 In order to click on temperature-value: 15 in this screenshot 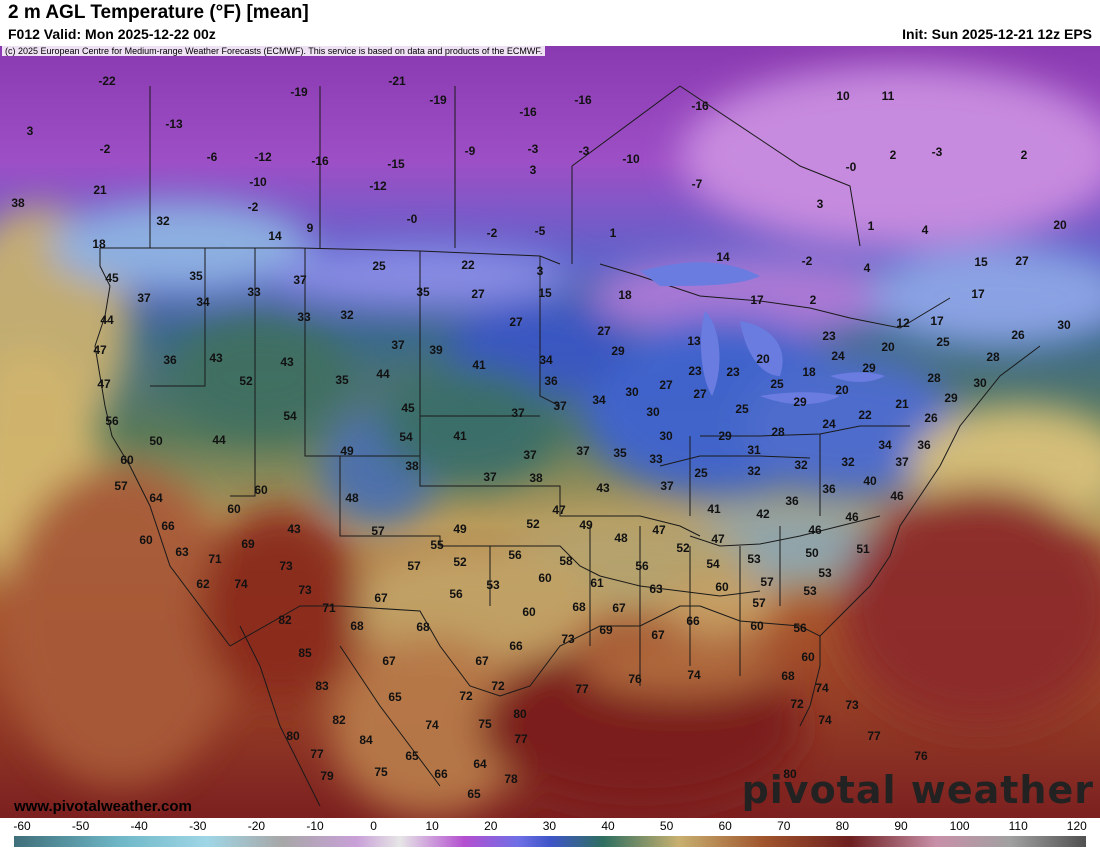, I will do `click(545, 293)`.